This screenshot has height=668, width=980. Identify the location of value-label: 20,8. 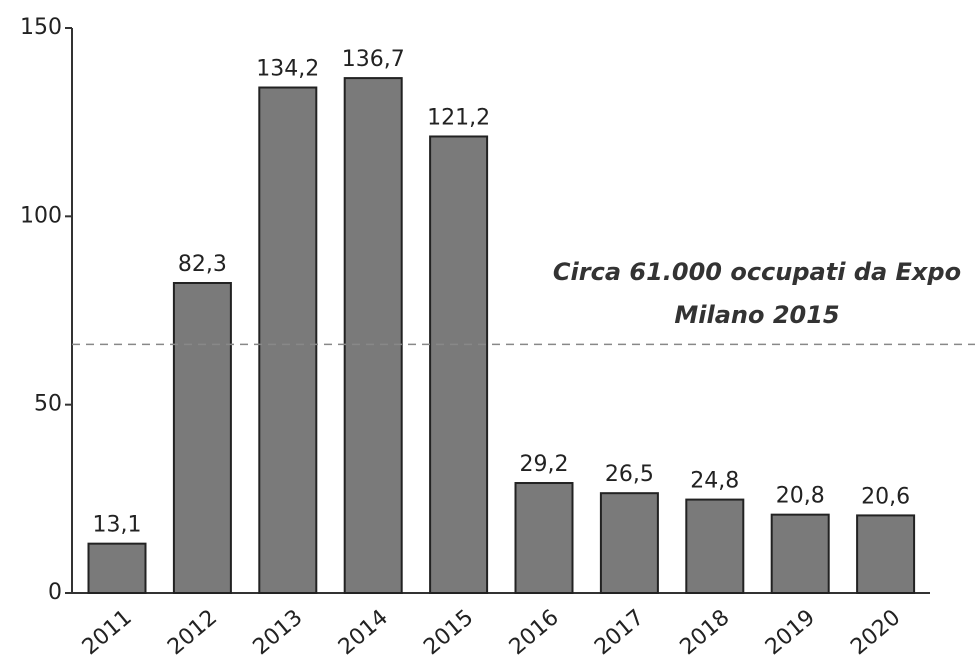
(800, 496).